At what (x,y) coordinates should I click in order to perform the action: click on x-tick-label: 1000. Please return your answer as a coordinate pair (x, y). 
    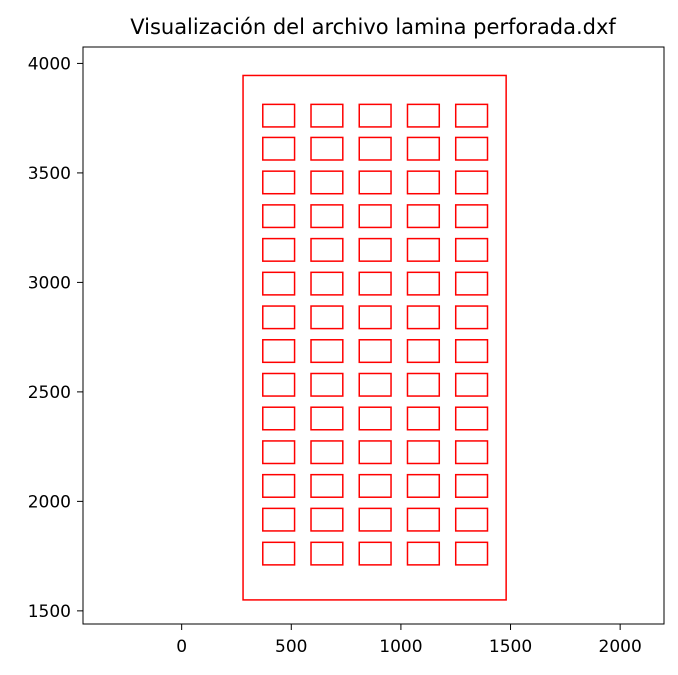
    Looking at the image, I should click on (400, 647).